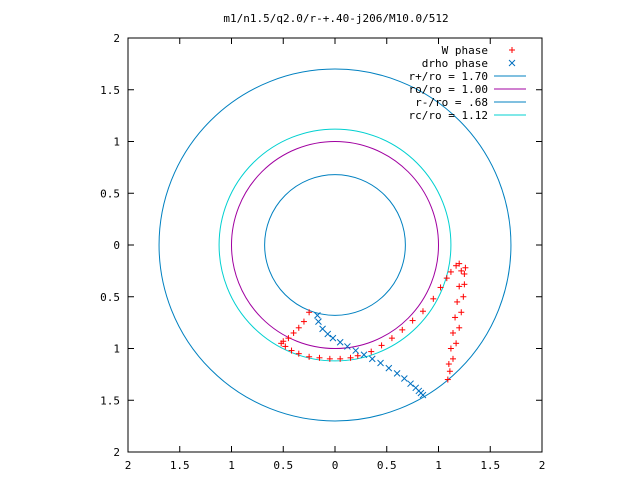 This screenshot has width=640, height=480. Describe the element at coordinates (231, 465) in the screenshot. I see `x-tick-label: 1` at that location.